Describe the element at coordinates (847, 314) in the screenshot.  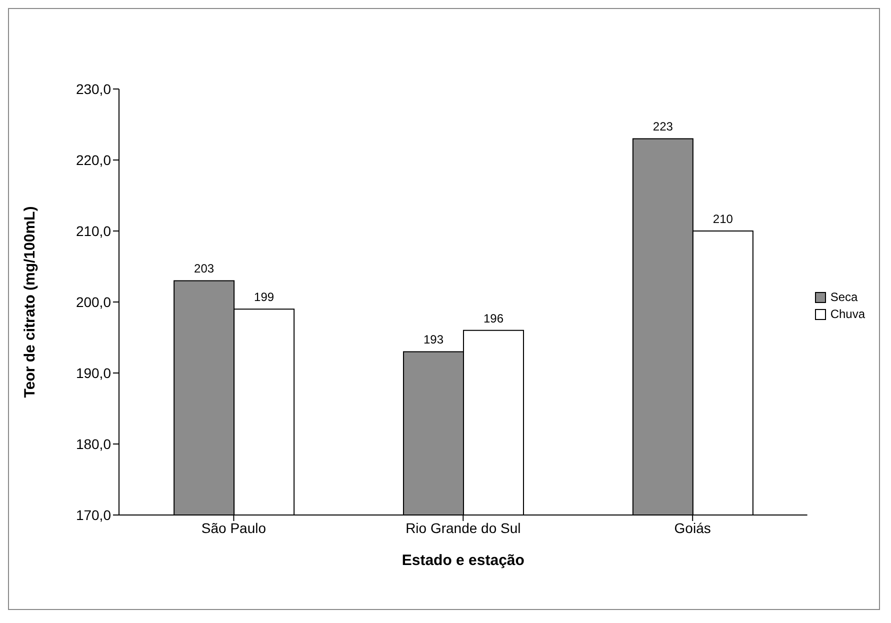
I see `legend-label: Chuva` at that location.